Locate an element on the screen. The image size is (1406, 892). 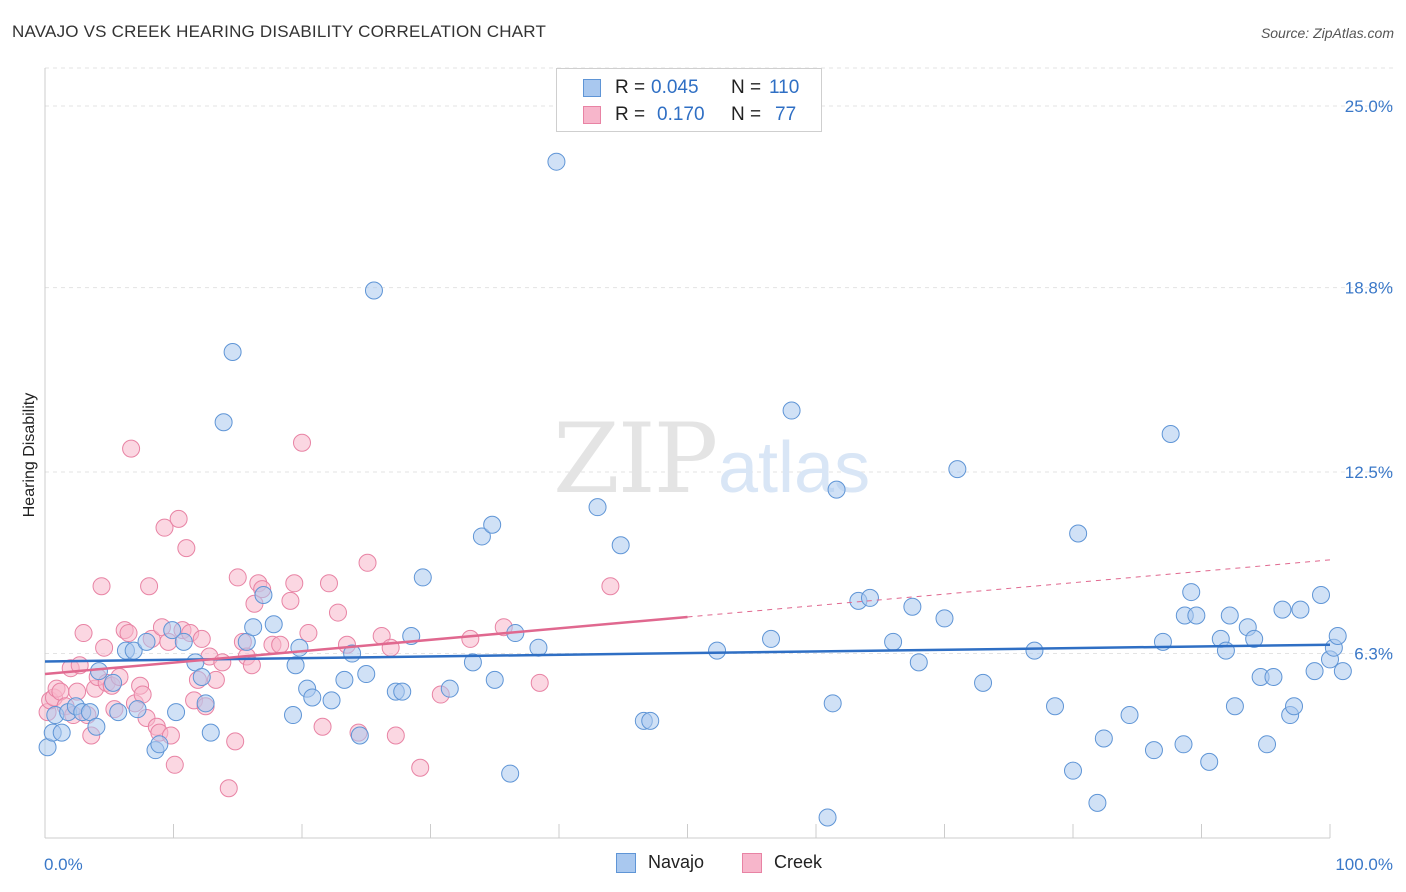
navajo-trend-line is located at coordinates (687, 653).